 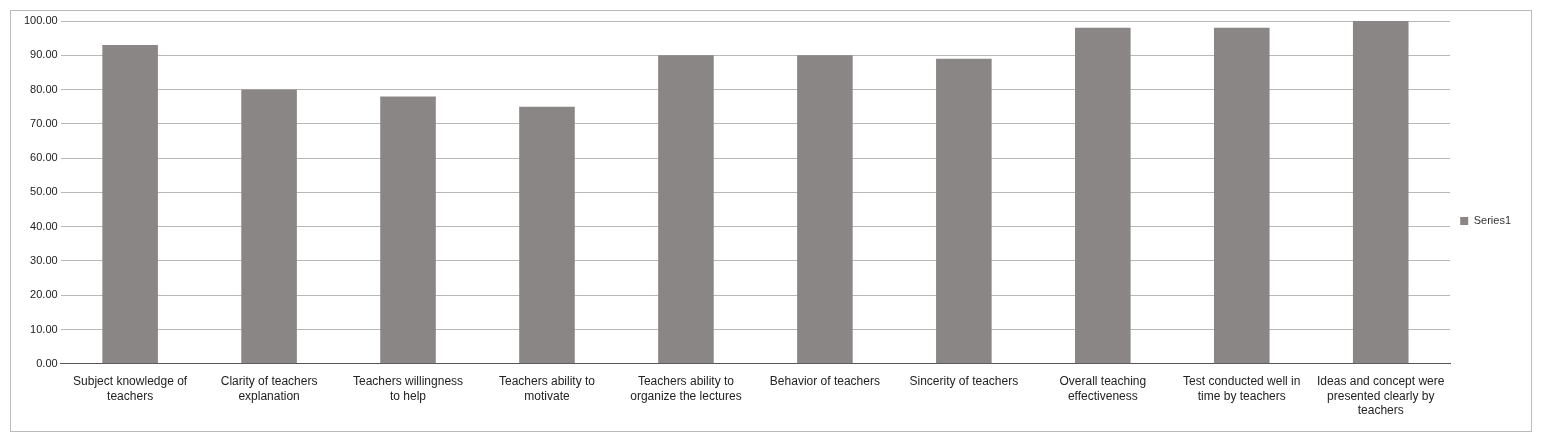 I want to click on y-tick-label: 0.00, so click(x=47, y=362).